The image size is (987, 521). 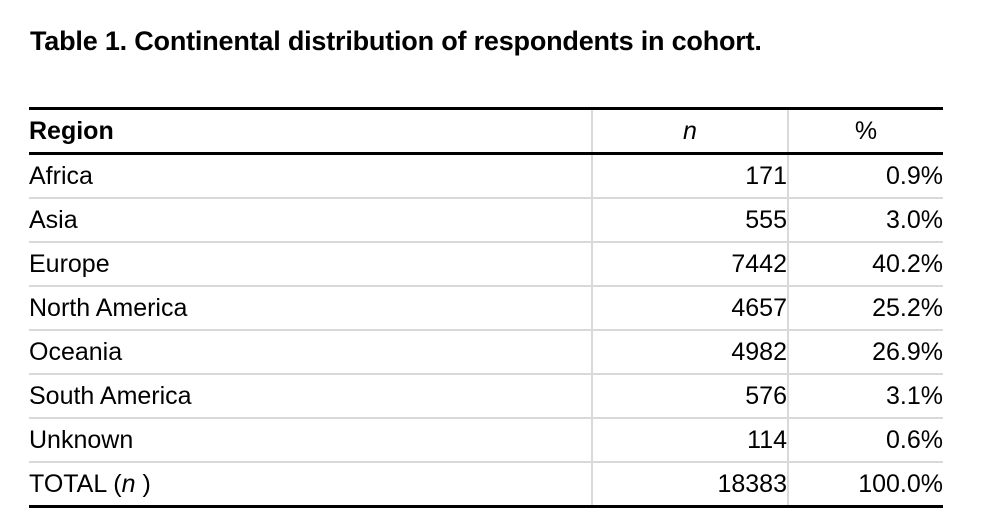 I want to click on table-row: Europe 7442 40.2%, so click(x=486, y=264).